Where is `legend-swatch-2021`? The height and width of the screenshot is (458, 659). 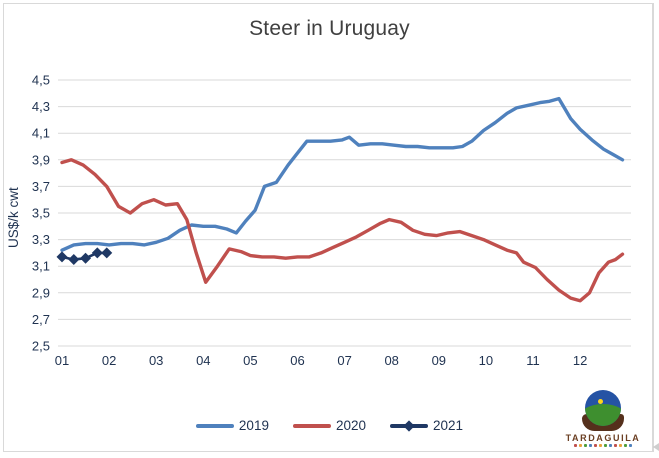
legend-swatch-2021 is located at coordinates (409, 425).